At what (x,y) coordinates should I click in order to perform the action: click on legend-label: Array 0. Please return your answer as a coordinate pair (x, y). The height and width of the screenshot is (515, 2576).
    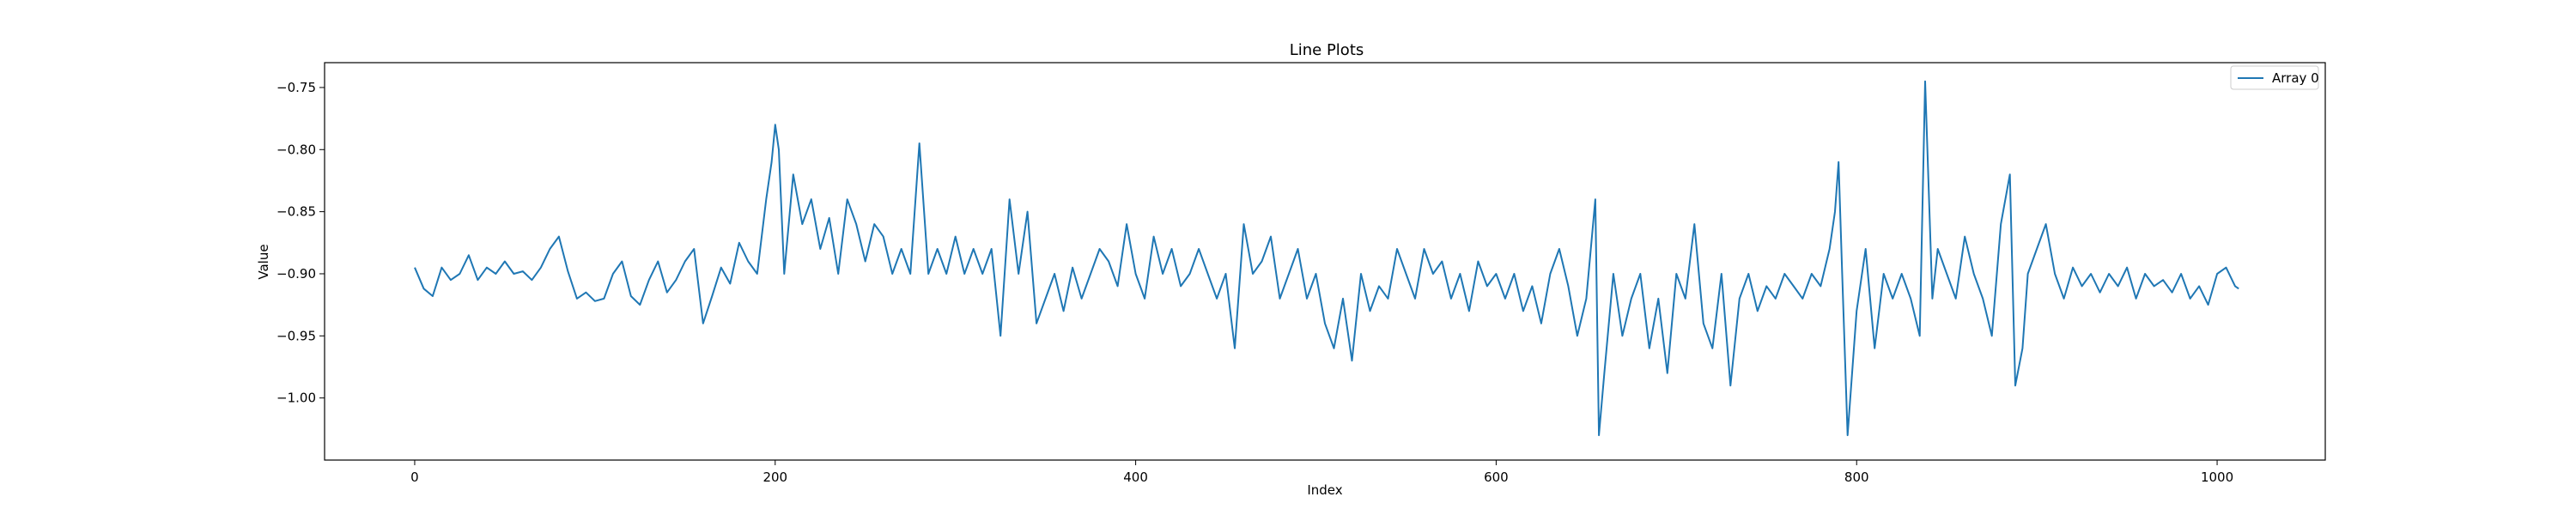
    Looking at the image, I should click on (2295, 78).